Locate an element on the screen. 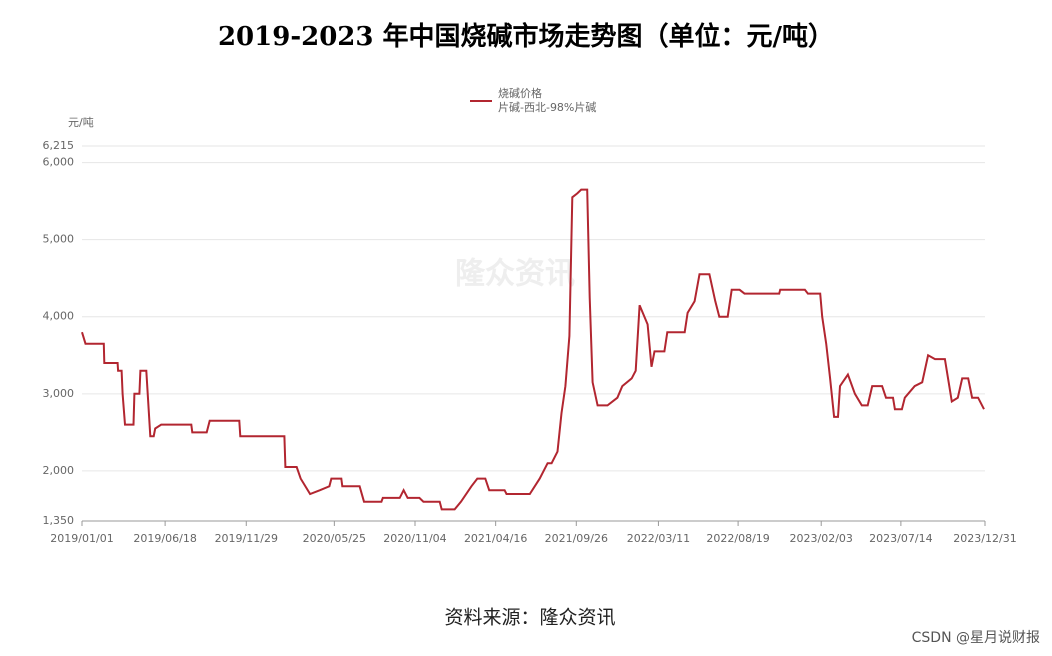  x-tick-label: 2019/01/01 is located at coordinates (81, 538).